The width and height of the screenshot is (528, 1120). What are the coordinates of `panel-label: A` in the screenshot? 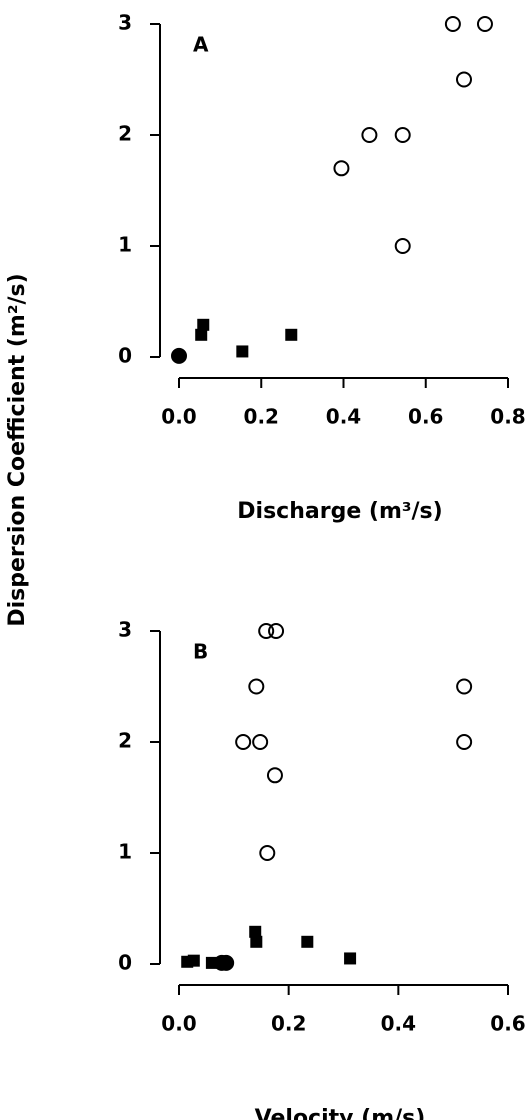 It's located at (201, 45).